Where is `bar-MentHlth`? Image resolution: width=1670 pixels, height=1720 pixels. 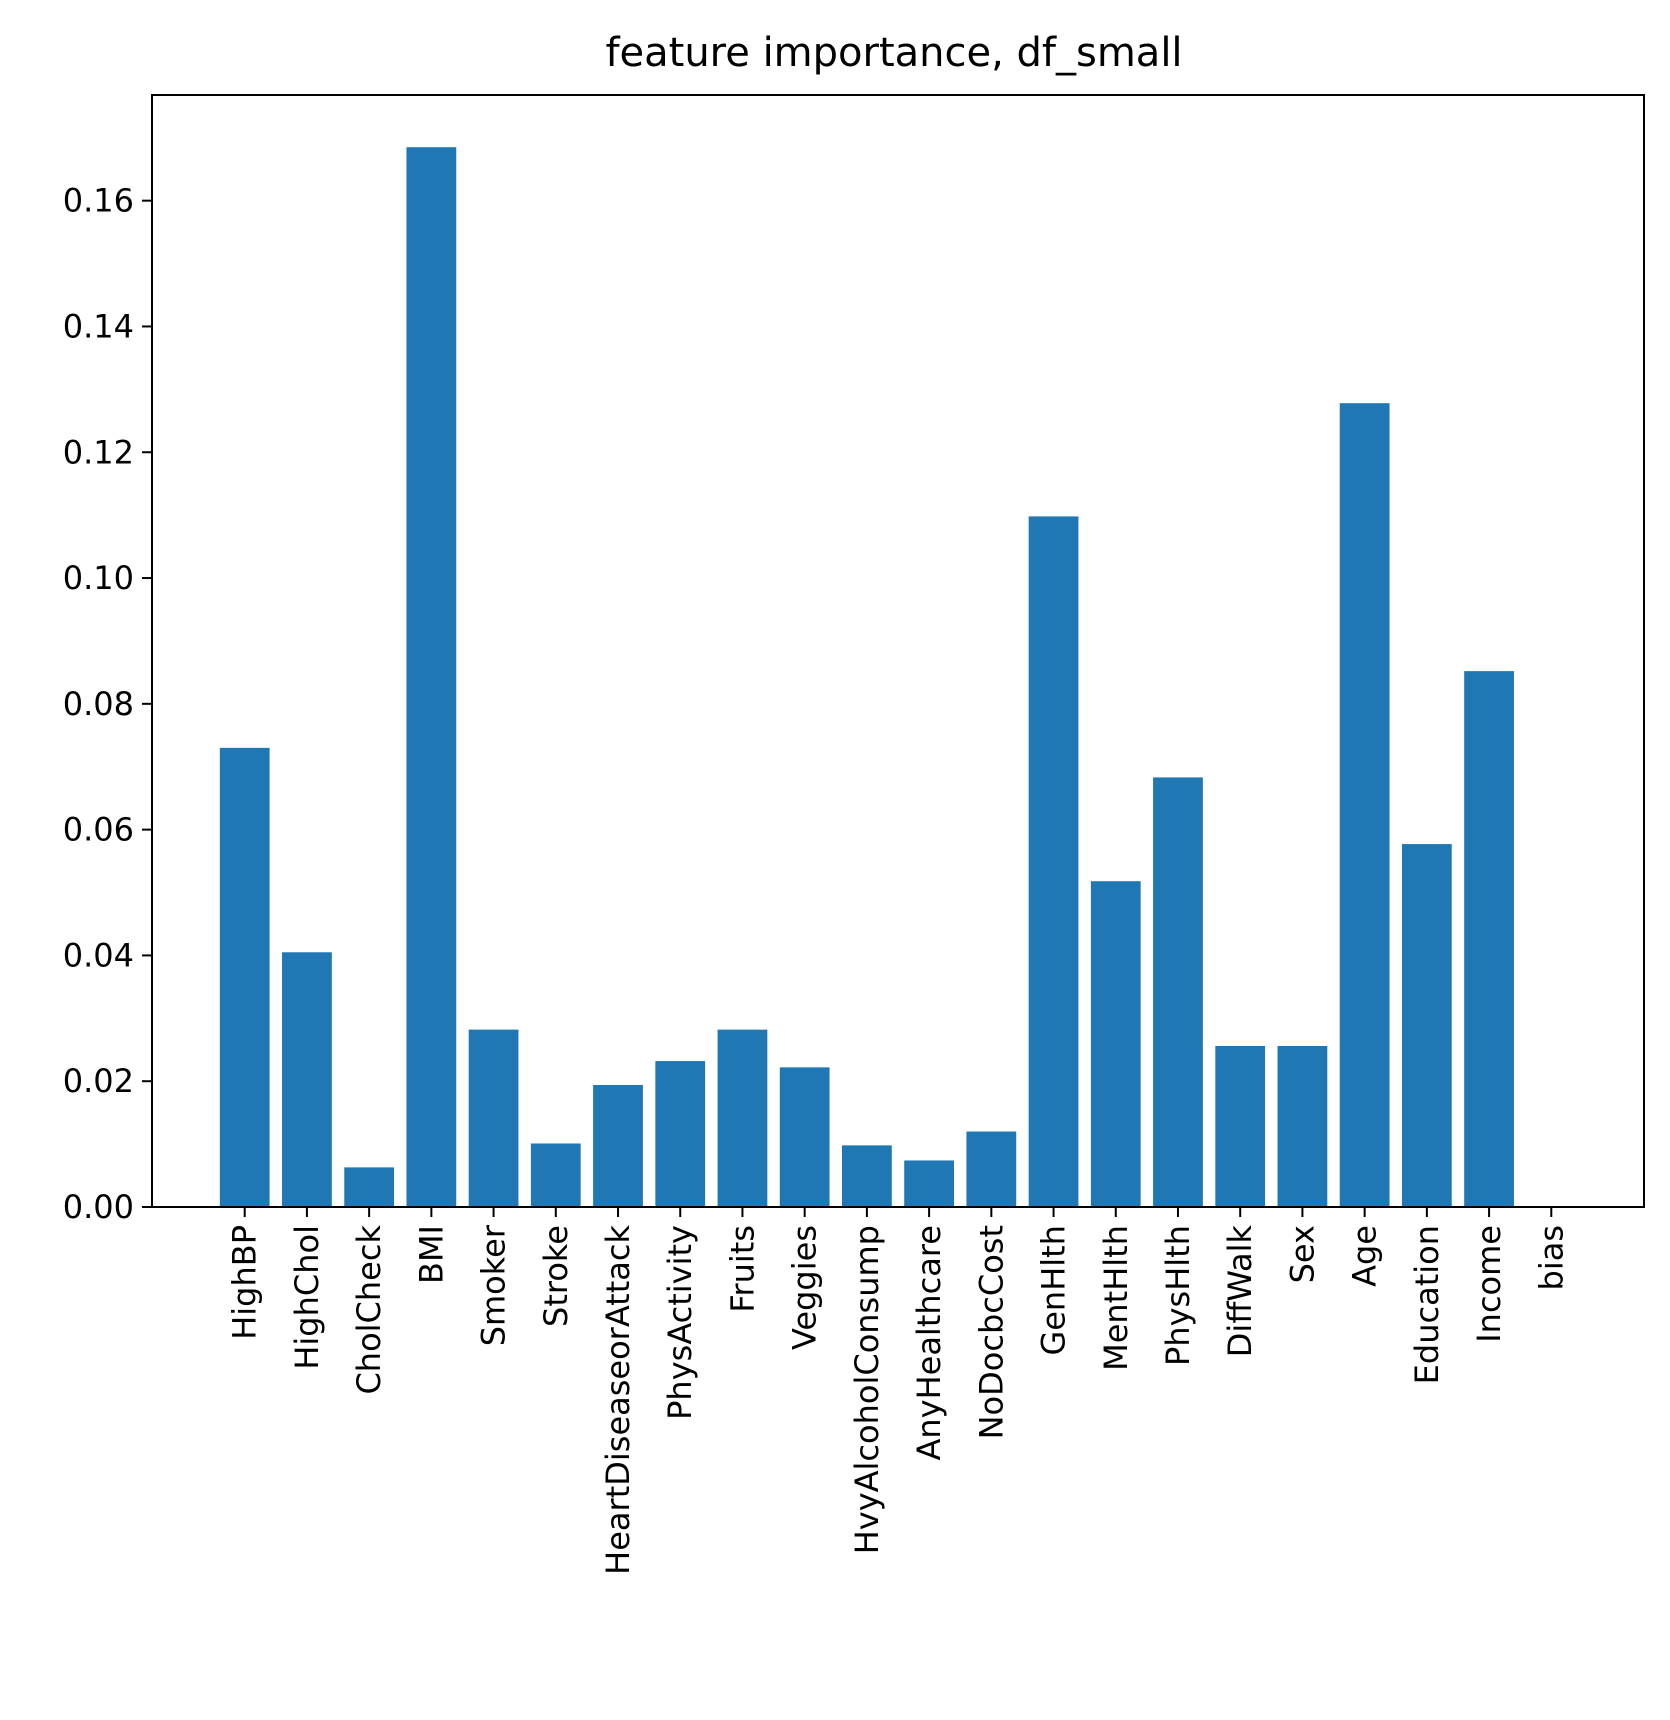 bar-MentHlth is located at coordinates (1115, 1044).